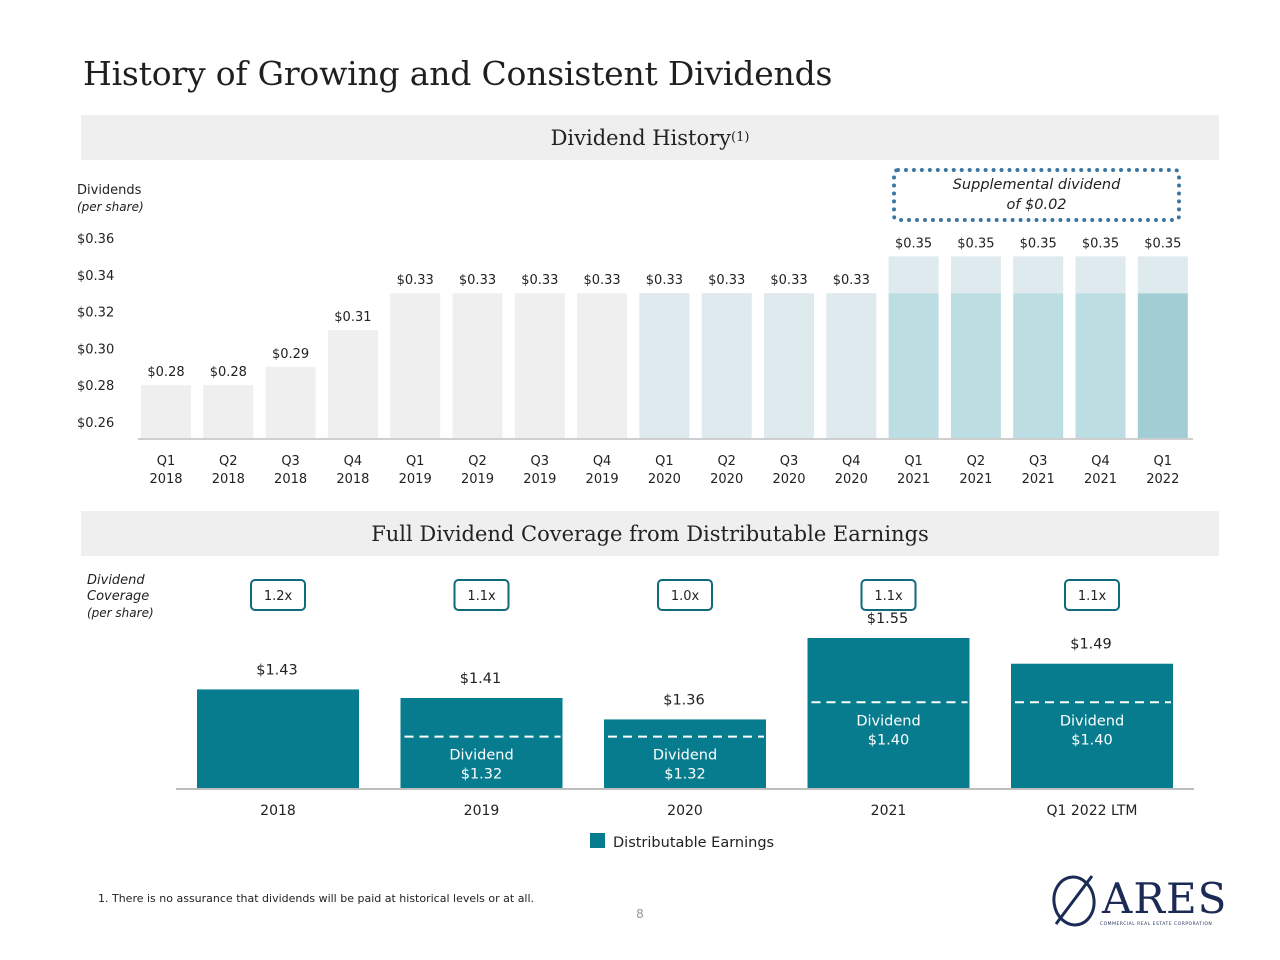  What do you see at coordinates (278, 843) in the screenshot?
I see `dividend-value-label: $1.16` at bounding box center [278, 843].